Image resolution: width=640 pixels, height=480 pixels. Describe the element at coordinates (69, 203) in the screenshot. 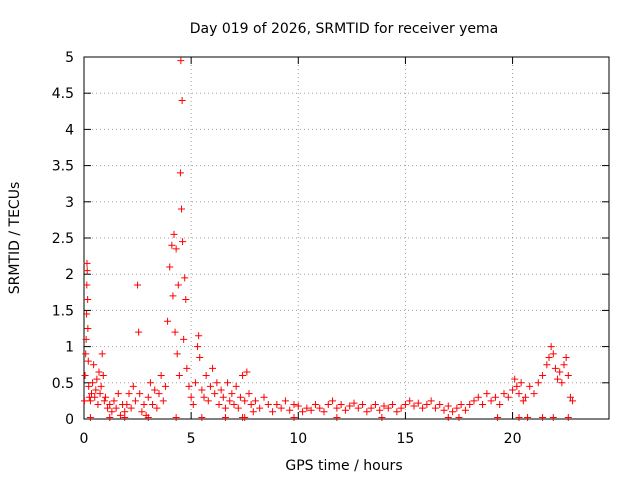

I see `y-tick-label: 3` at that location.